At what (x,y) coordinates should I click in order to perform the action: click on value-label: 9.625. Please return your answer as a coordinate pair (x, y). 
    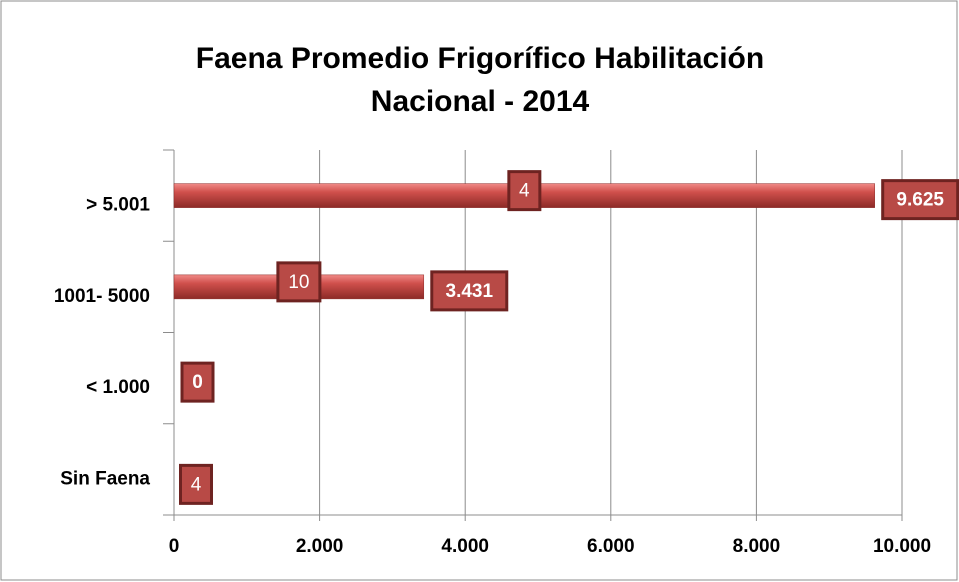
    Looking at the image, I should click on (920, 200).